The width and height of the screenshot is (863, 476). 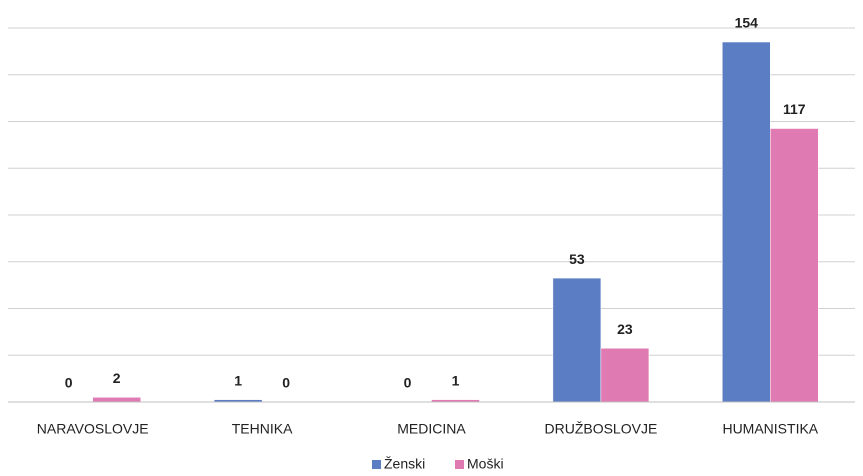 What do you see at coordinates (431, 429) in the screenshot?
I see `x-tick-label: MEDICINA` at bounding box center [431, 429].